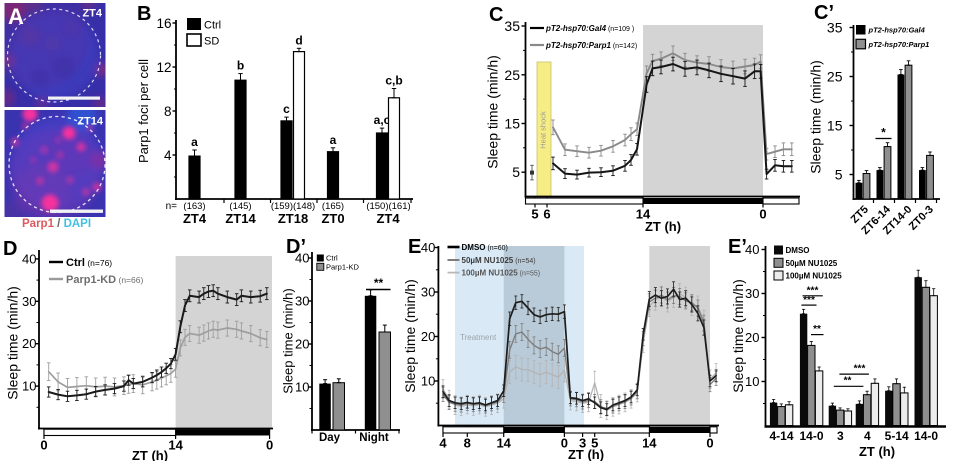 The image size is (958, 461). What do you see at coordinates (485, 247) in the screenshot?
I see `svg-text: DMSO (n=60)` at bounding box center [485, 247].